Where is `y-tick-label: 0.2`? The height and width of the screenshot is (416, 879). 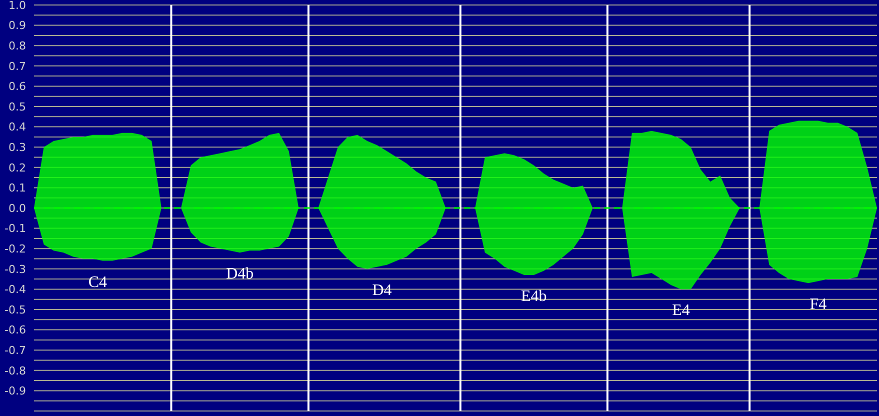
y-tick-label: 0.2 is located at coordinates (17, 167).